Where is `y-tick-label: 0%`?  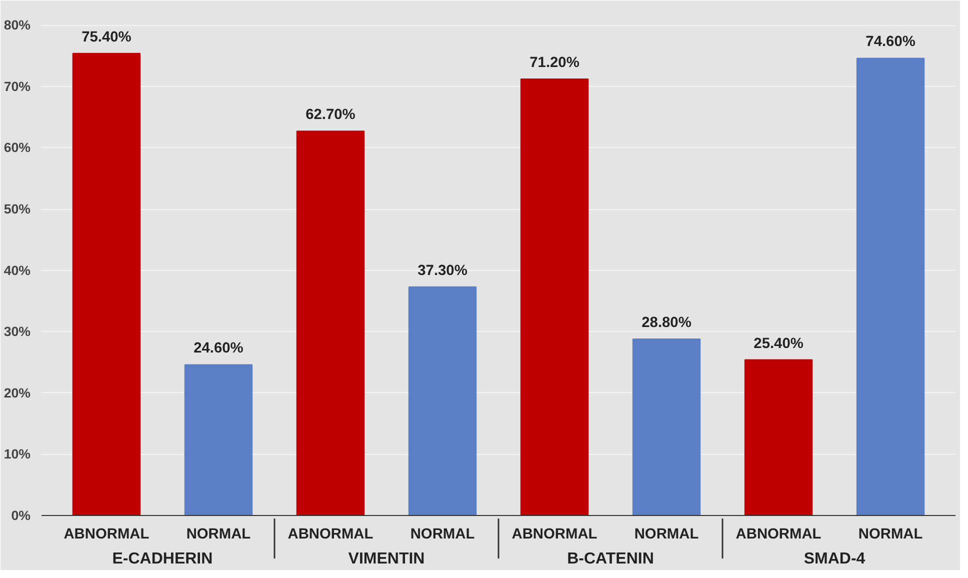
y-tick-label: 0% is located at coordinates (21, 515).